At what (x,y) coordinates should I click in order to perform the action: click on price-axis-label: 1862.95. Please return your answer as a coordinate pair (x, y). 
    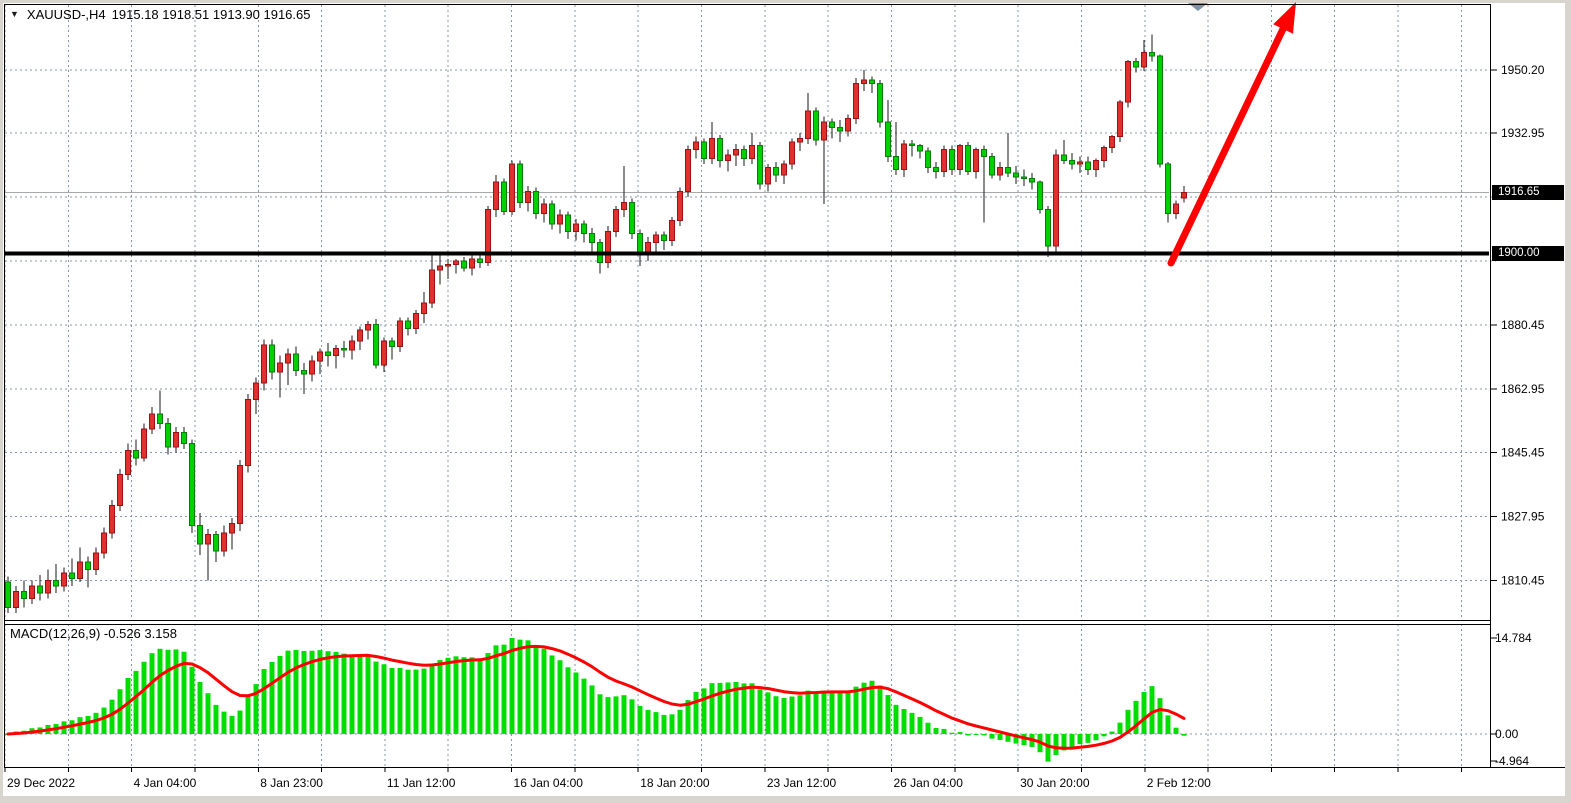
    Looking at the image, I should click on (1523, 389).